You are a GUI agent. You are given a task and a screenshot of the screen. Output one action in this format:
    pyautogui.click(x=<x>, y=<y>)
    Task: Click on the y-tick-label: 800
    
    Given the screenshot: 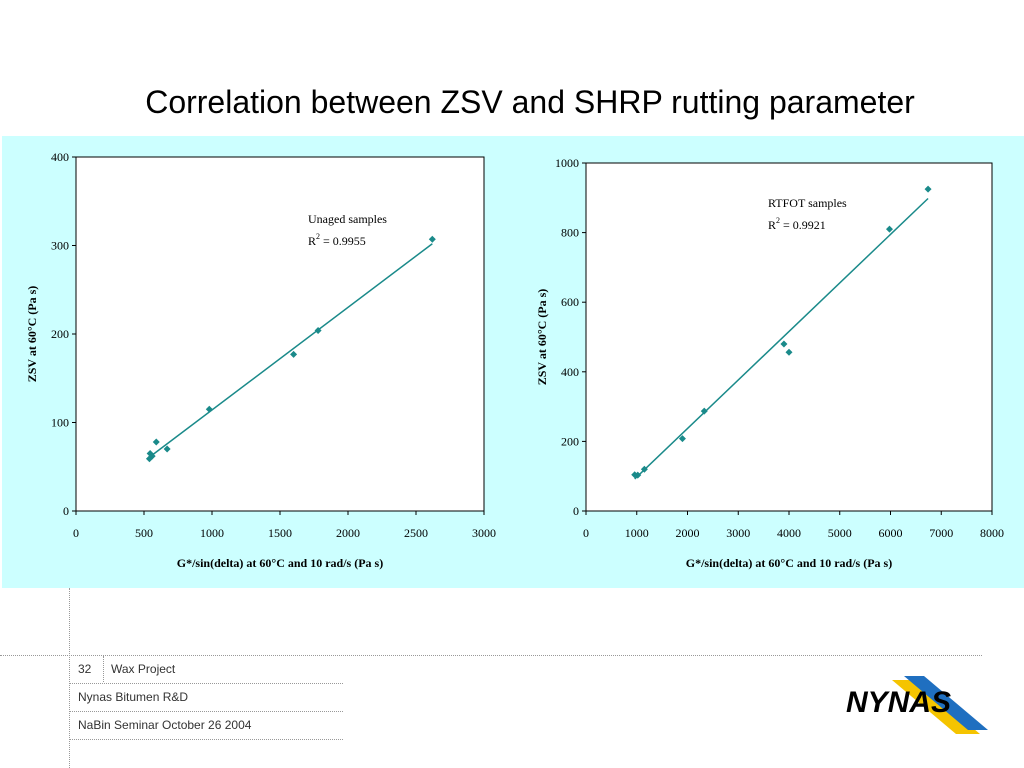 What is the action you would take?
    pyautogui.click(x=570, y=233)
    